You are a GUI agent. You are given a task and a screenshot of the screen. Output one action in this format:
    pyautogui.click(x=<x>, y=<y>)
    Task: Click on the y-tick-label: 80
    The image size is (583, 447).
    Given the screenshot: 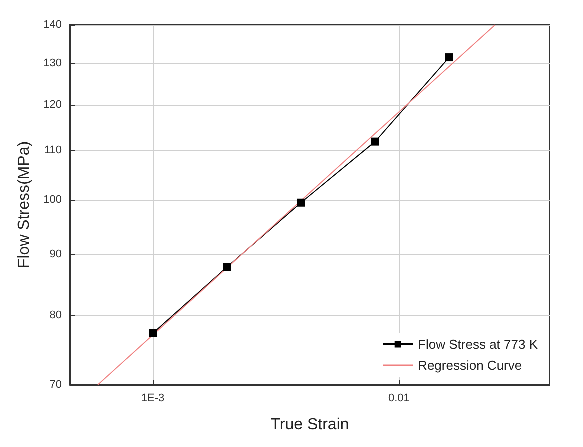 What is the action you would take?
    pyautogui.click(x=56, y=316)
    